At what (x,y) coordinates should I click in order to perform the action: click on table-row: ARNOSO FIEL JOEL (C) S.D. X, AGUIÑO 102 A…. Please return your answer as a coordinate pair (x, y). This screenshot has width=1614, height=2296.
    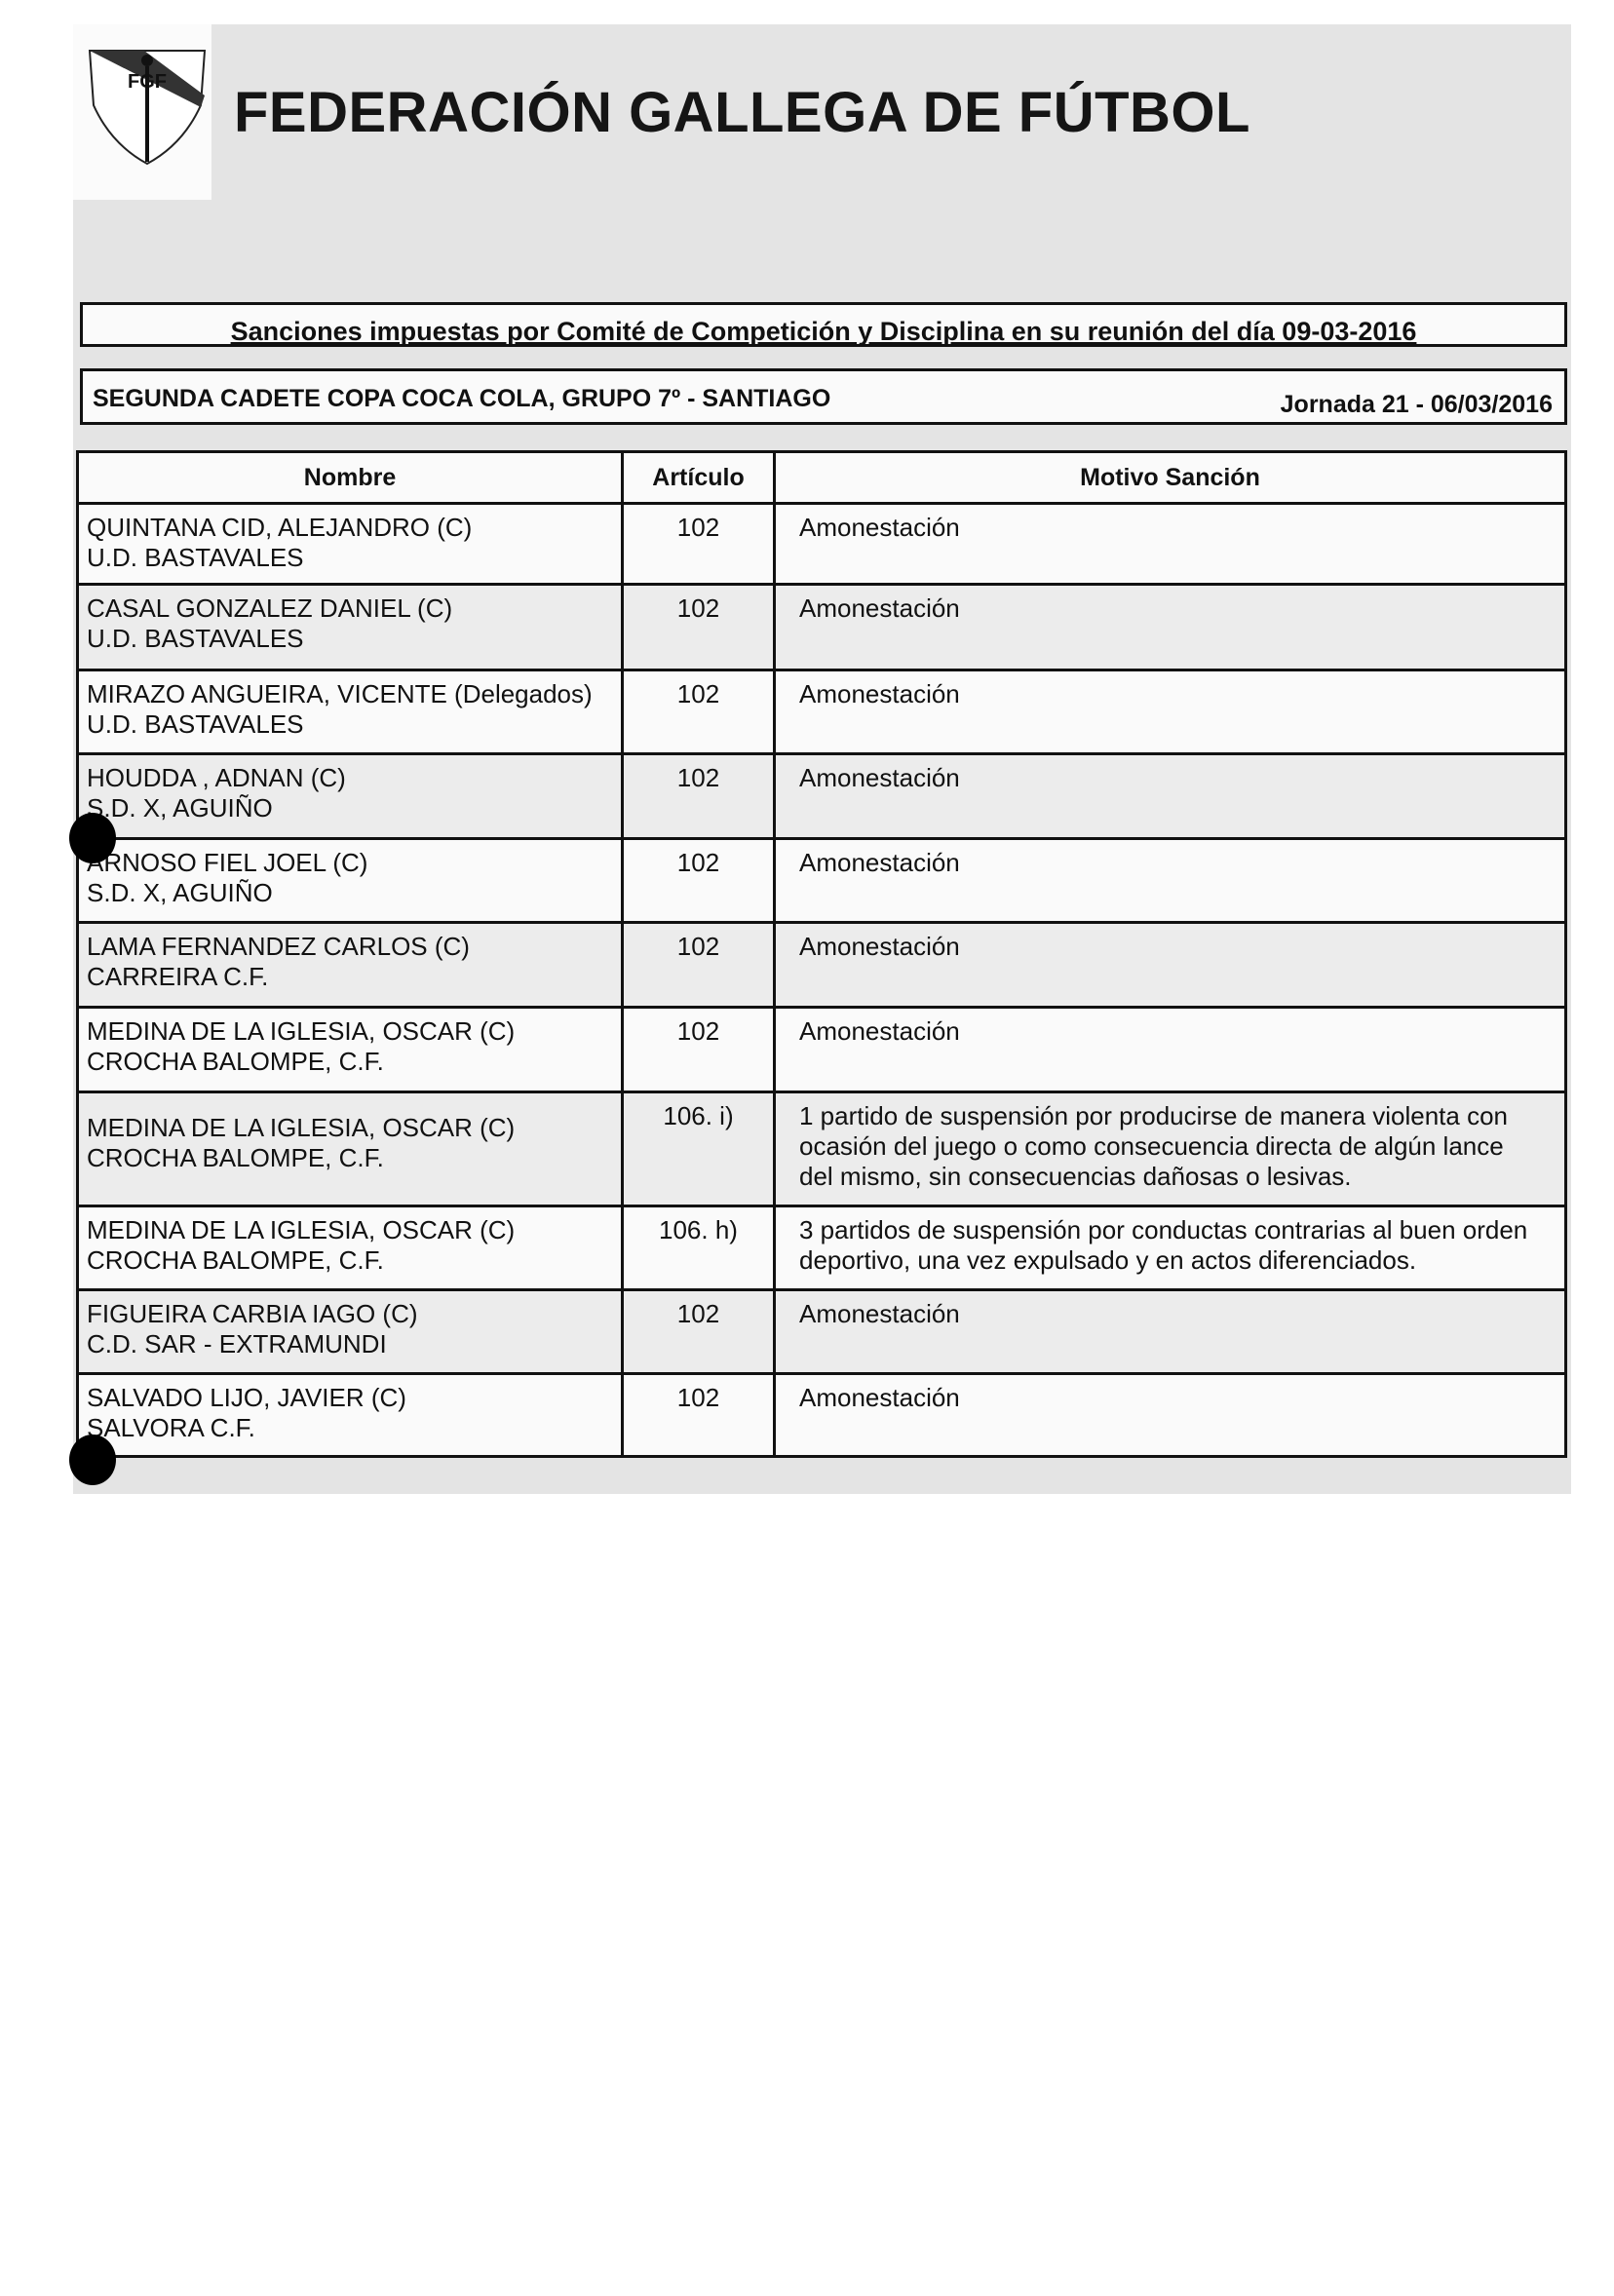
    Looking at the image, I should click on (821, 880).